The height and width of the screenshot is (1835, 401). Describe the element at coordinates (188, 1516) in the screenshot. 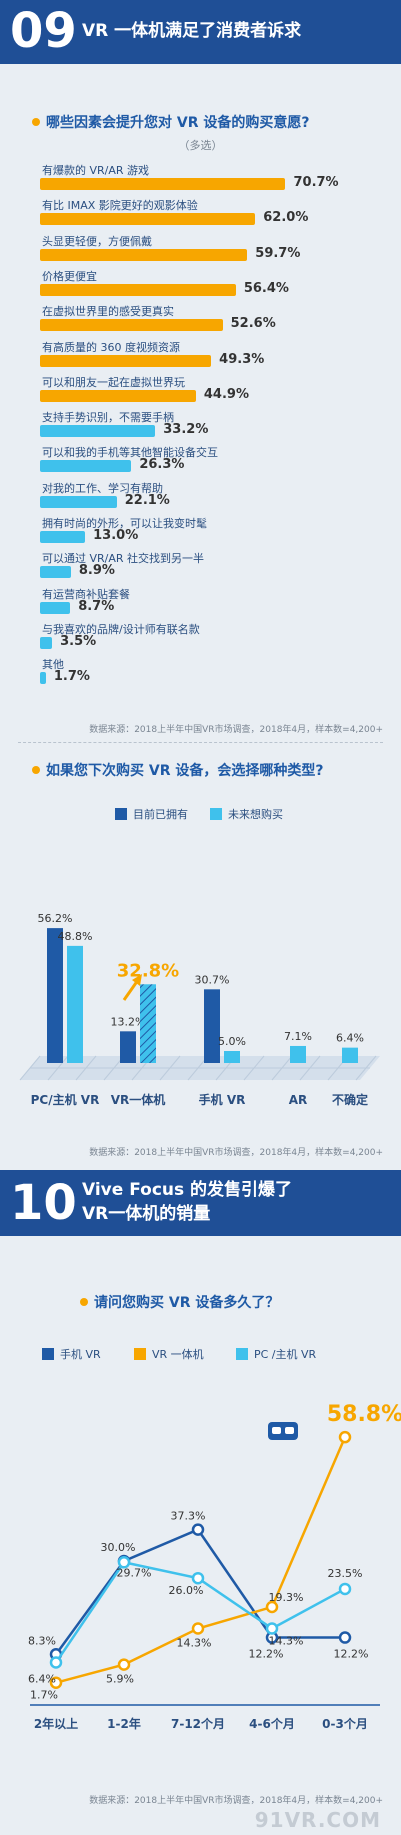

I see `point-value-label: 37.3%` at that location.